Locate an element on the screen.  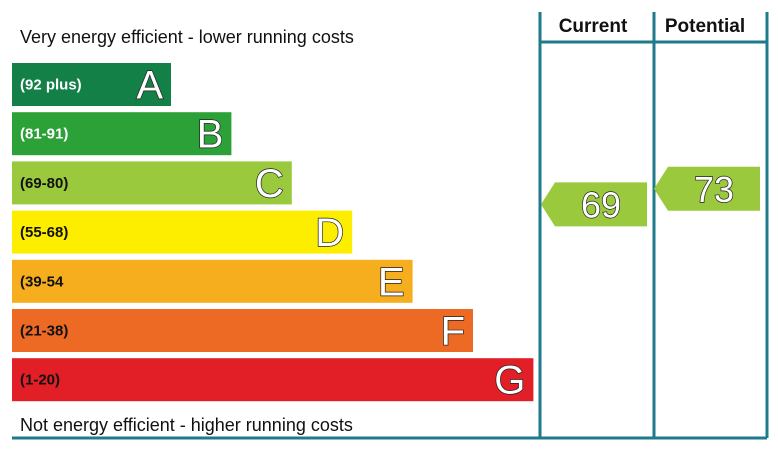
potential-rating-arrow is located at coordinates (707, 188).